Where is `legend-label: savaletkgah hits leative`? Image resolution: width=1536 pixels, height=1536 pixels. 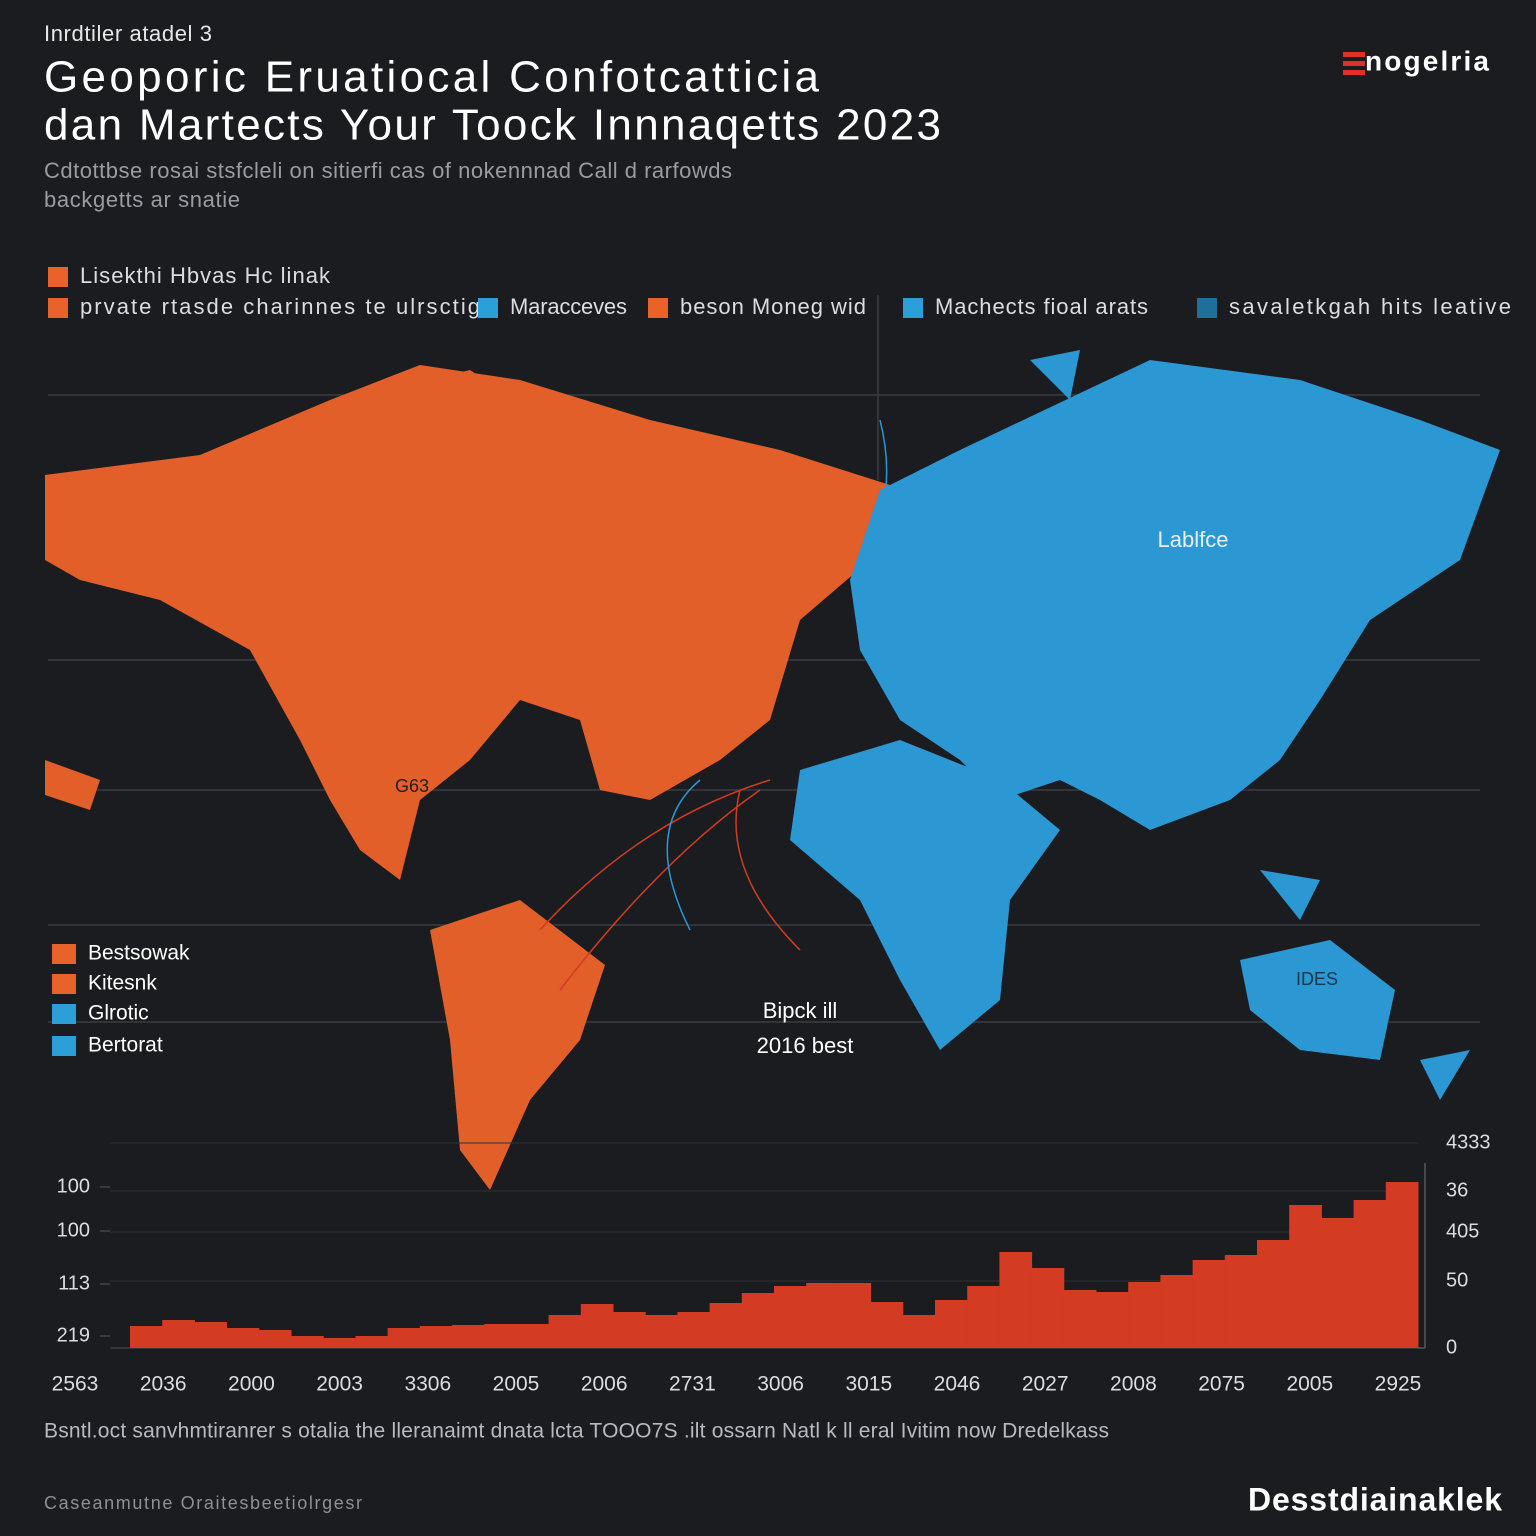
legend-label: savaletkgah hits leative is located at coordinates (1370, 306).